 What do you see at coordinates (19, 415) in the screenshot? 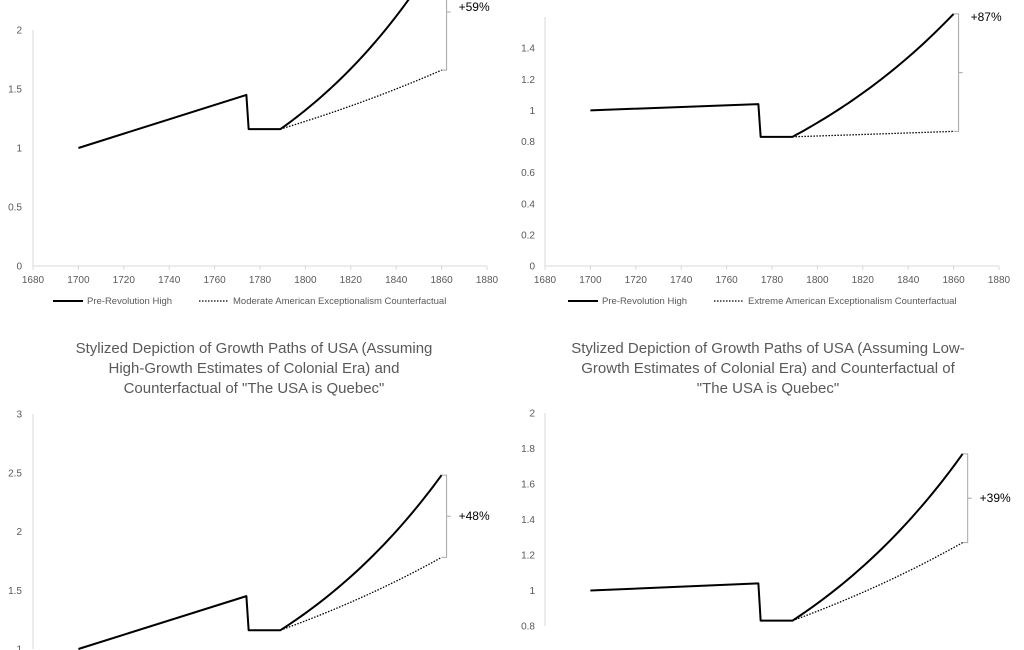
I see `y-tick-label: 3` at bounding box center [19, 415].